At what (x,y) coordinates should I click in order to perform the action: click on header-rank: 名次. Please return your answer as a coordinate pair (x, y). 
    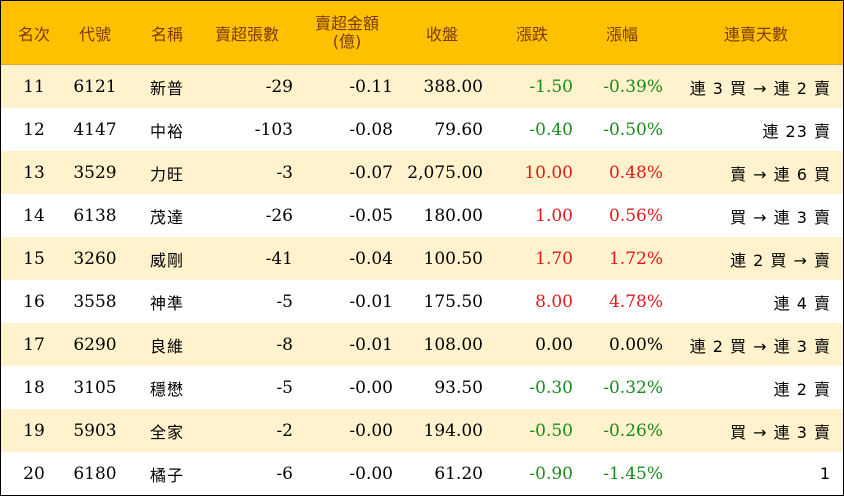
    Looking at the image, I should click on (33, 34).